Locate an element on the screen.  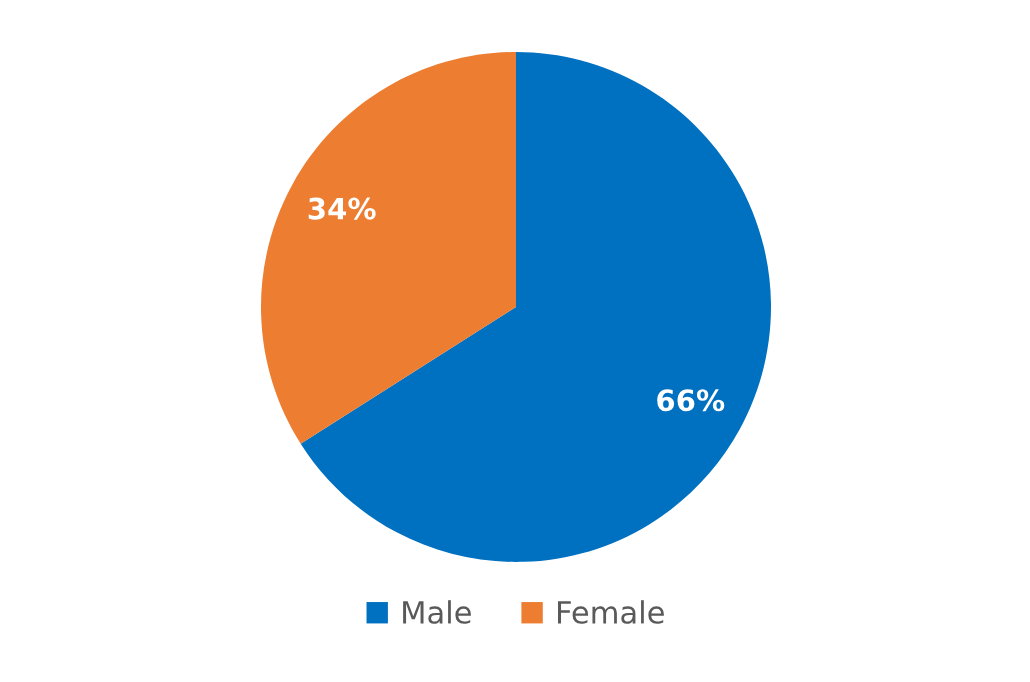
pie-slice is located at coordinates (388, 248).